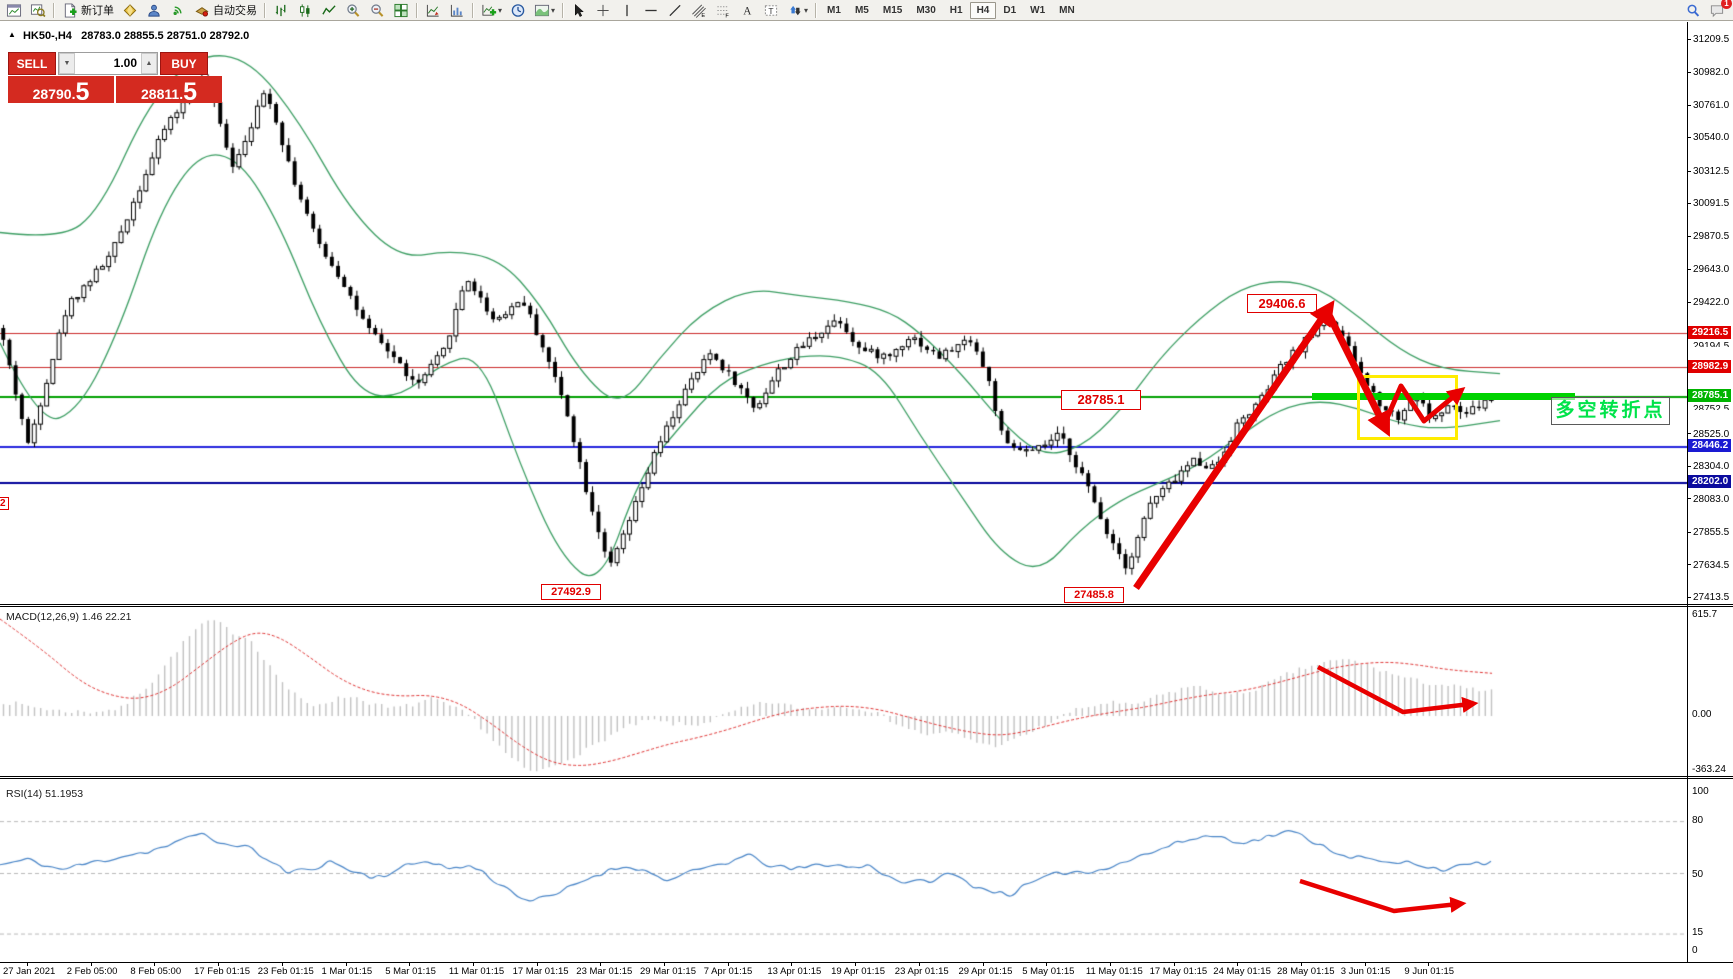 The height and width of the screenshot is (979, 1733). I want to click on chart-window2-icon, so click(542, 10).